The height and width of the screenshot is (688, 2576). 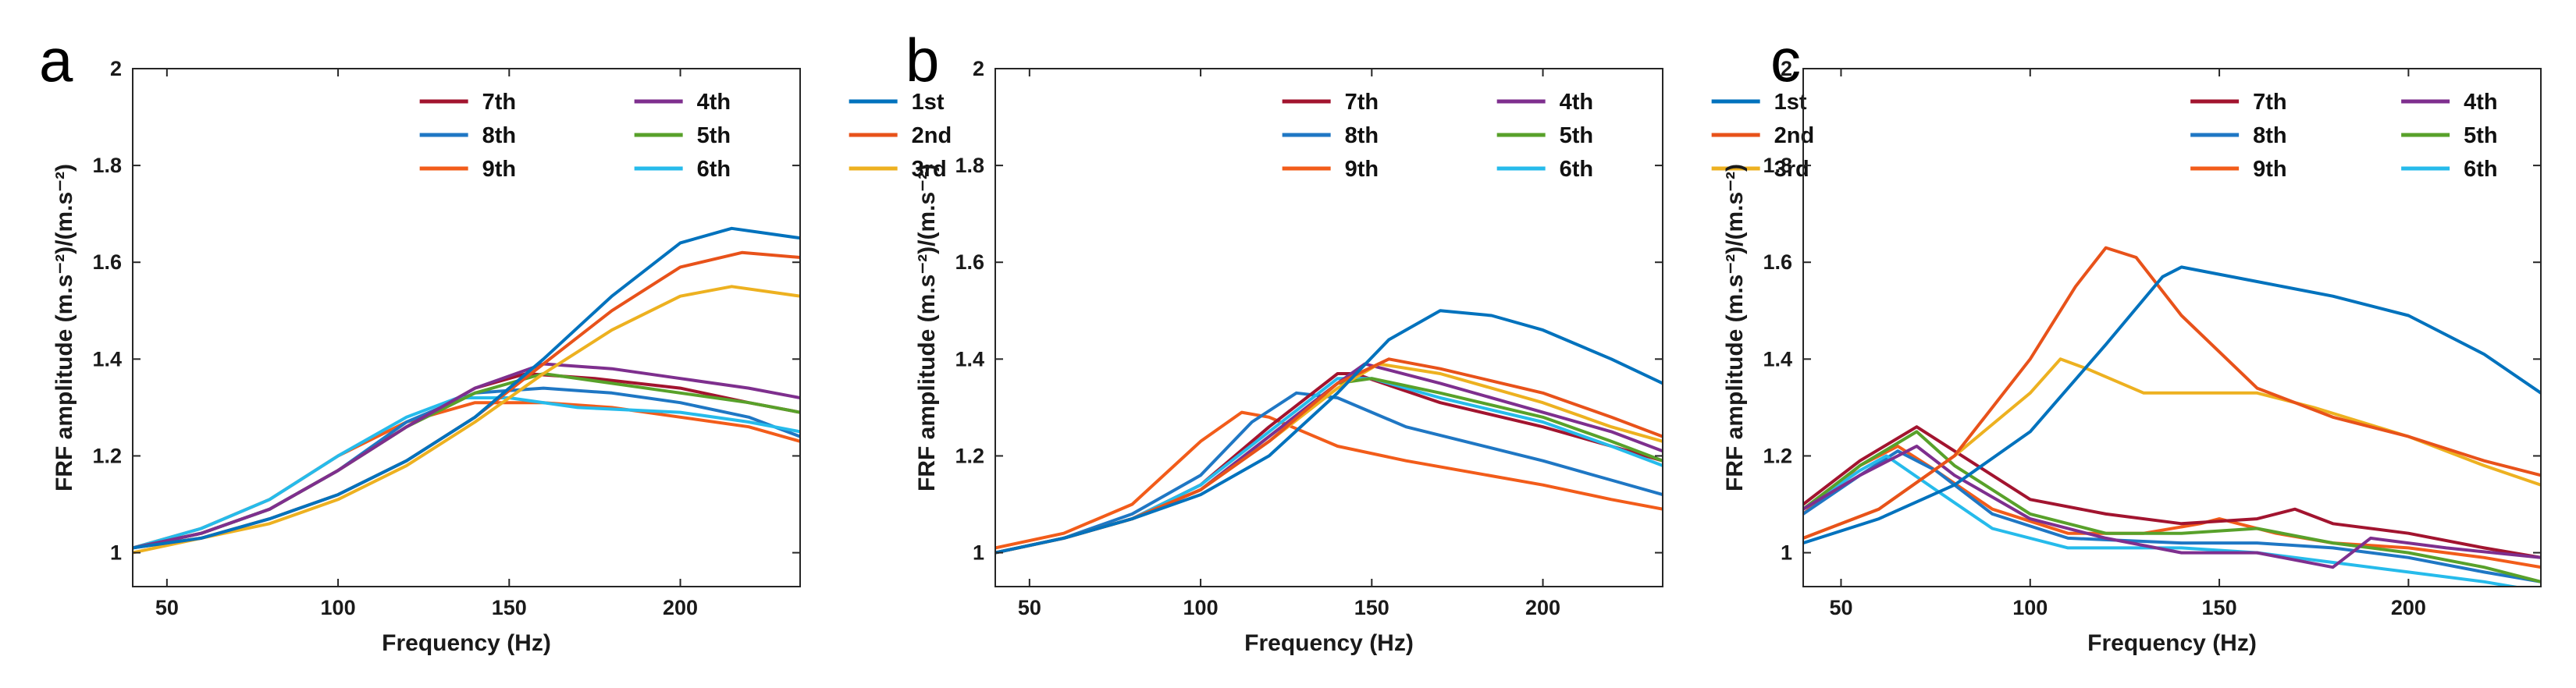 I want to click on series-line-6th, so click(x=2162, y=520).